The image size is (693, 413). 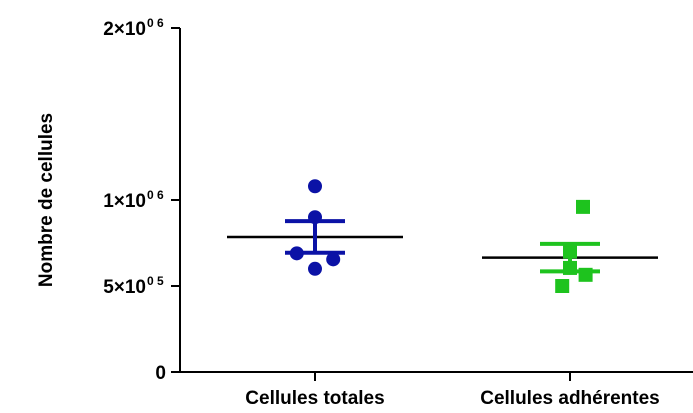 What do you see at coordinates (46, 200) in the screenshot?
I see `y-axis-label: Nombre de cellules` at bounding box center [46, 200].